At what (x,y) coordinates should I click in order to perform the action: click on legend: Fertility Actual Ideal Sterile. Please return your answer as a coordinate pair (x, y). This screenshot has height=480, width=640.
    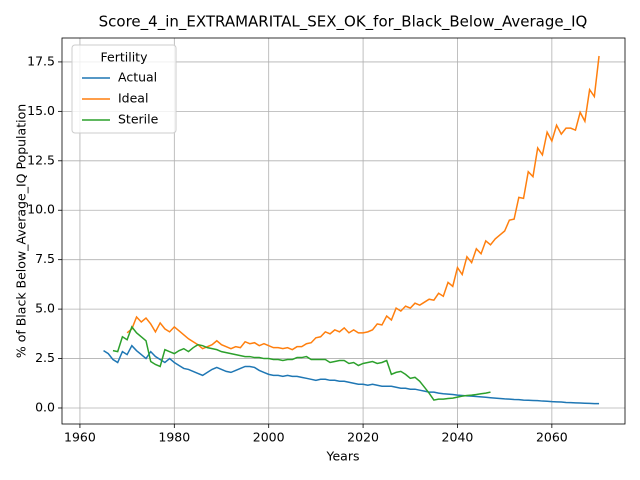
    Looking at the image, I should click on (124, 89).